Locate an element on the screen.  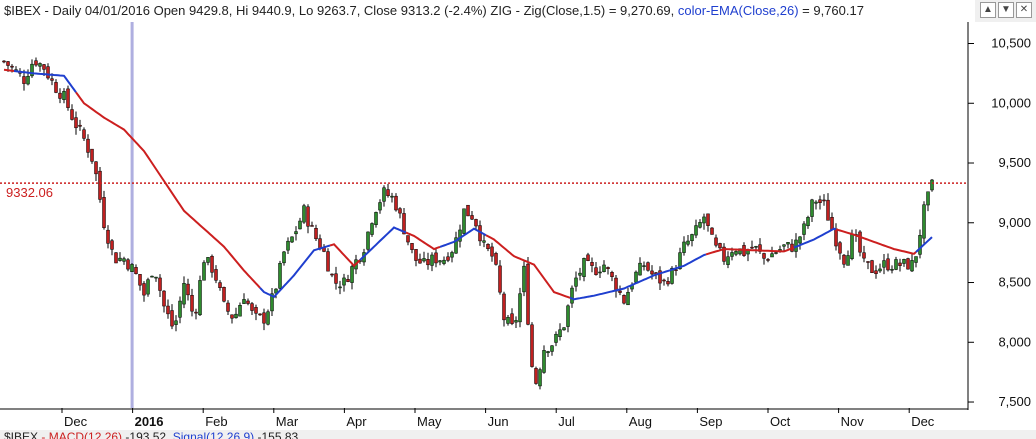
signal-value: -155.83 is located at coordinates (276, 434).